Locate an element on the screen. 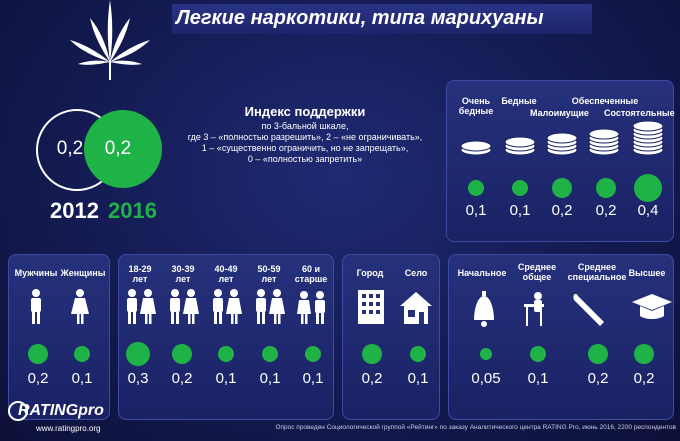  bubble-label-3-3: 0,1 is located at coordinates (226, 378).